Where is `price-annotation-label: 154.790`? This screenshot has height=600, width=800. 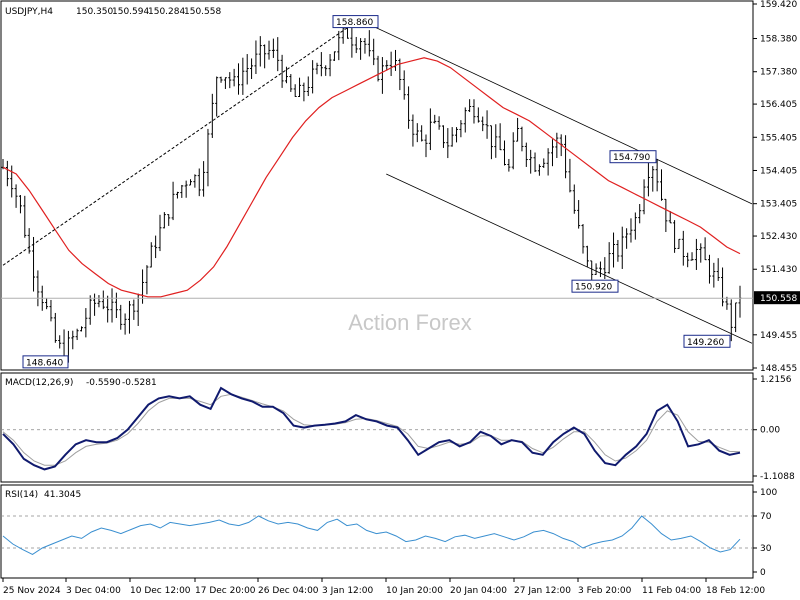 price-annotation-label: 154.790 is located at coordinates (631, 158).